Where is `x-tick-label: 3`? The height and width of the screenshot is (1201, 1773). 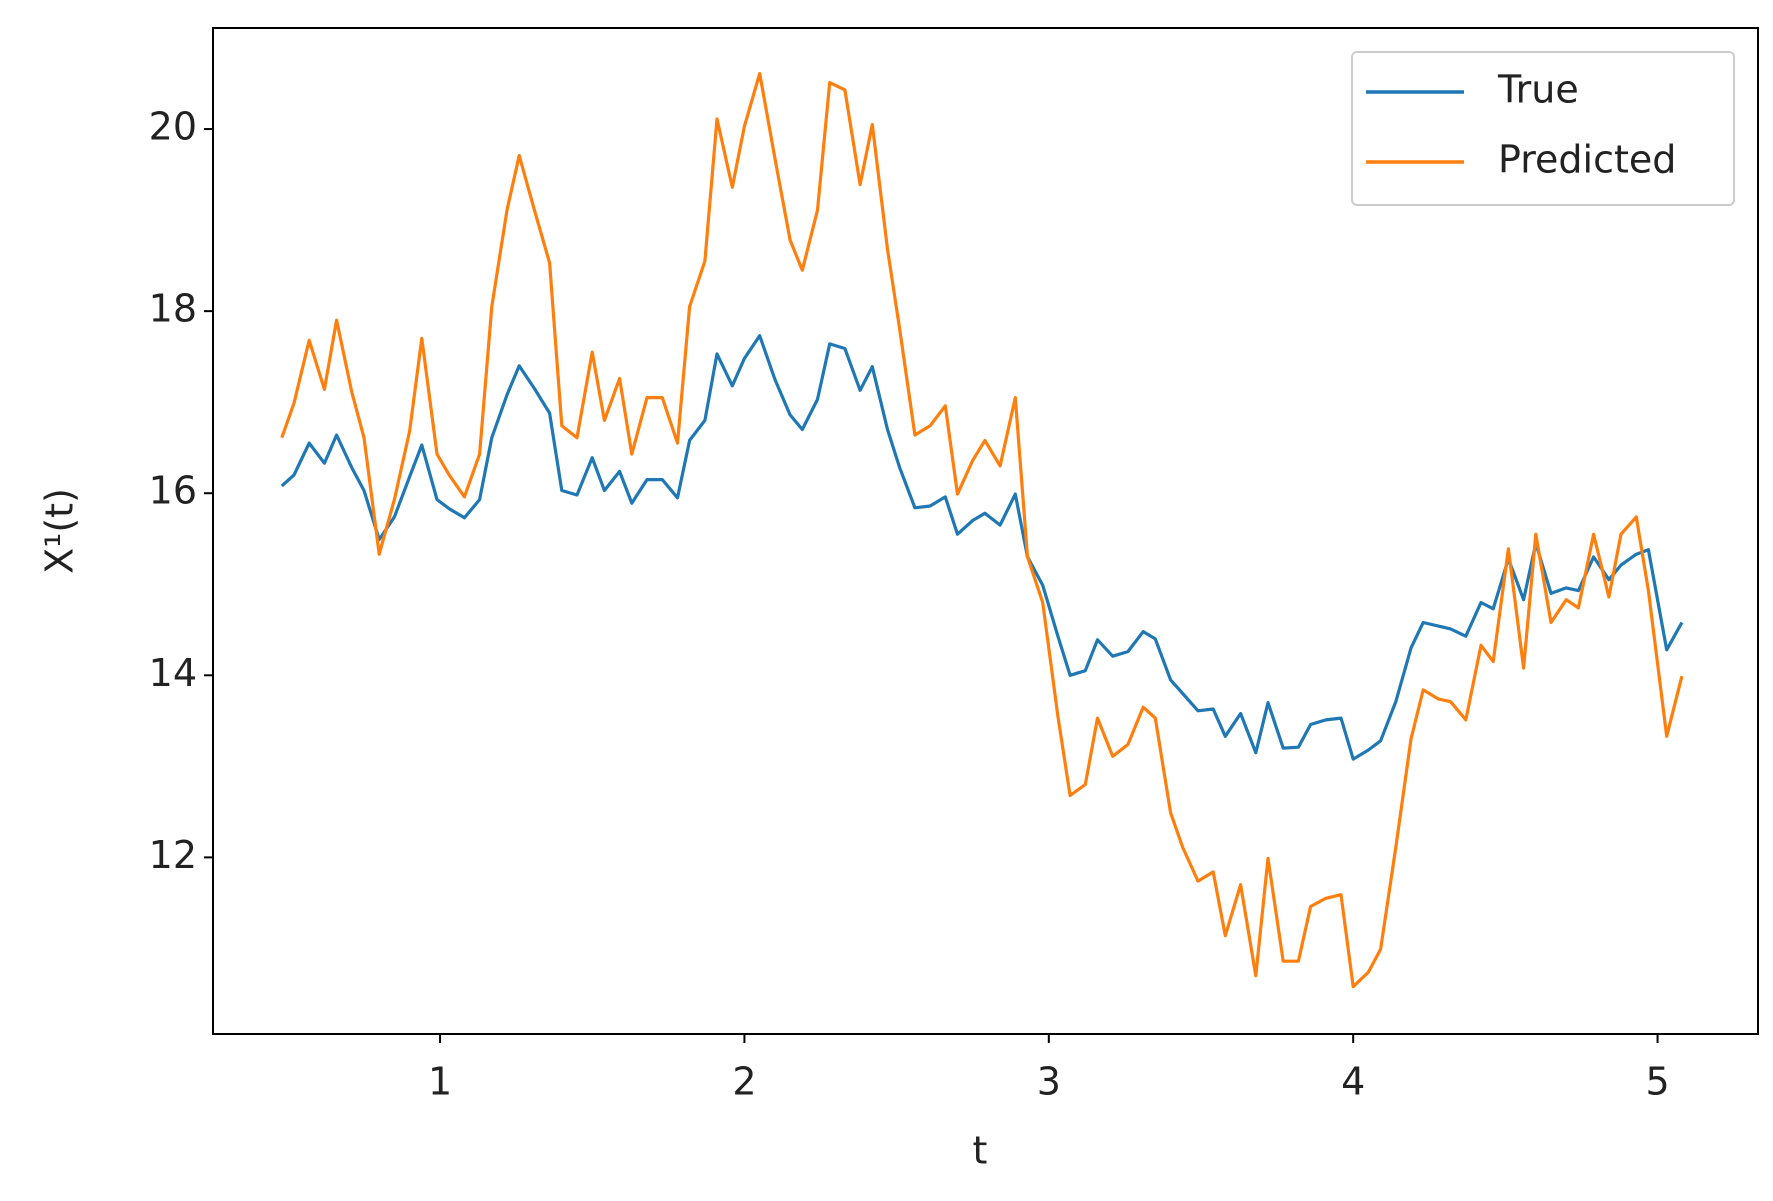
x-tick-label: 3 is located at coordinates (1049, 1082).